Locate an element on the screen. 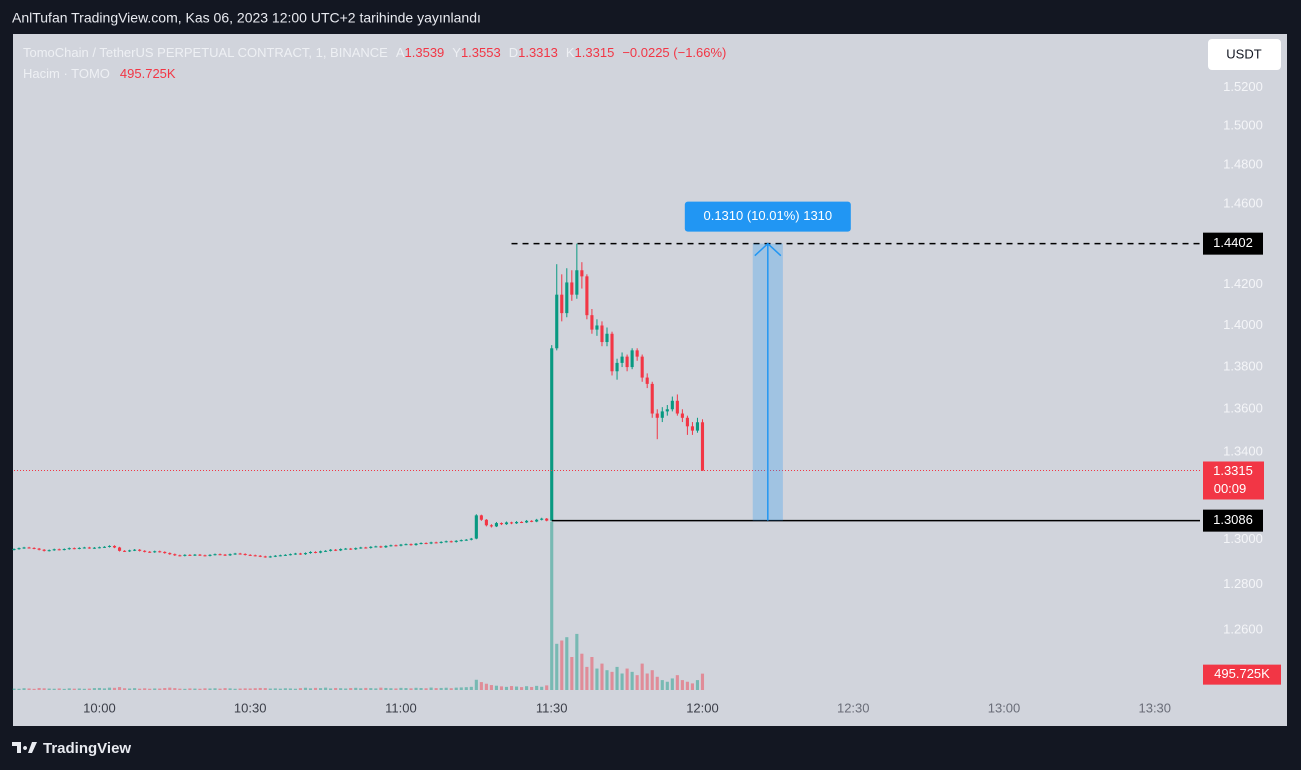 The height and width of the screenshot is (770, 1301). y-tick-label: 1.3600 is located at coordinates (1243, 408).